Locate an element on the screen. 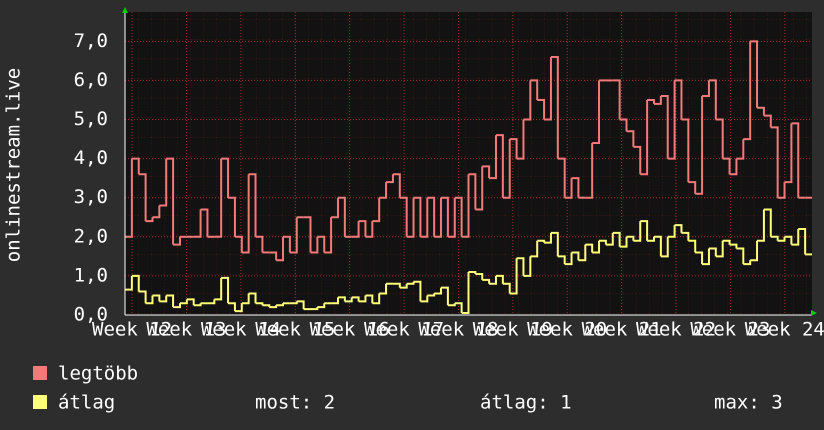  x-tick-label: Week 17 is located at coordinates (404, 330).